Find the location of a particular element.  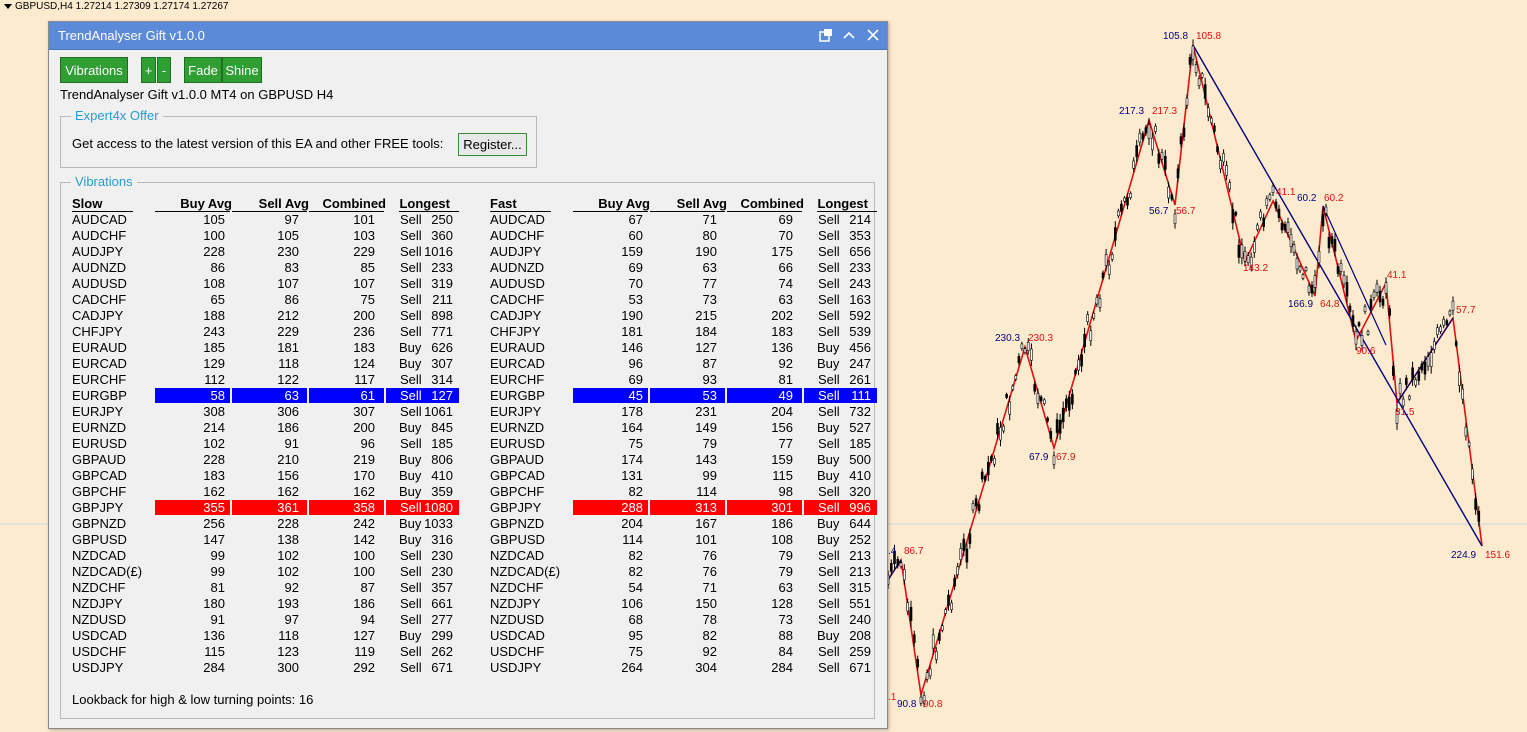

longest-direction: Buy is located at coordinates (410, 475).